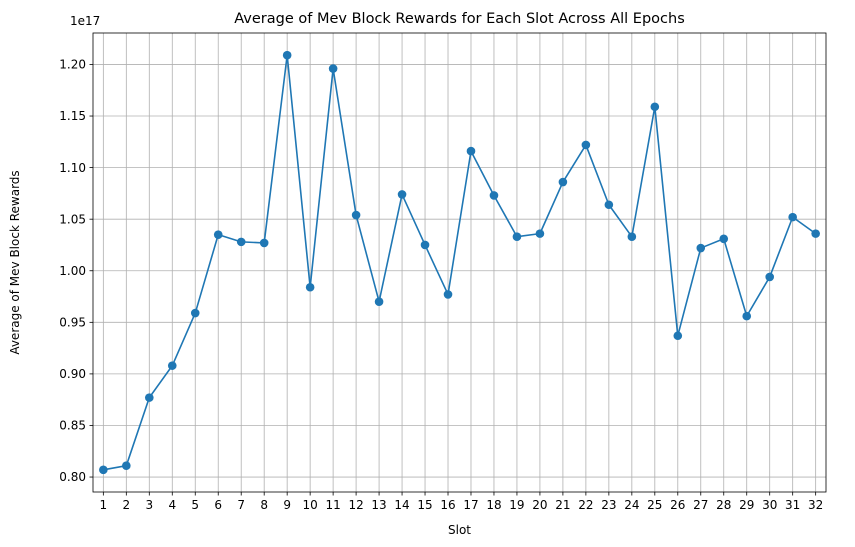 The width and height of the screenshot is (855, 547). I want to click on x-tick-label: 29, so click(746, 505).